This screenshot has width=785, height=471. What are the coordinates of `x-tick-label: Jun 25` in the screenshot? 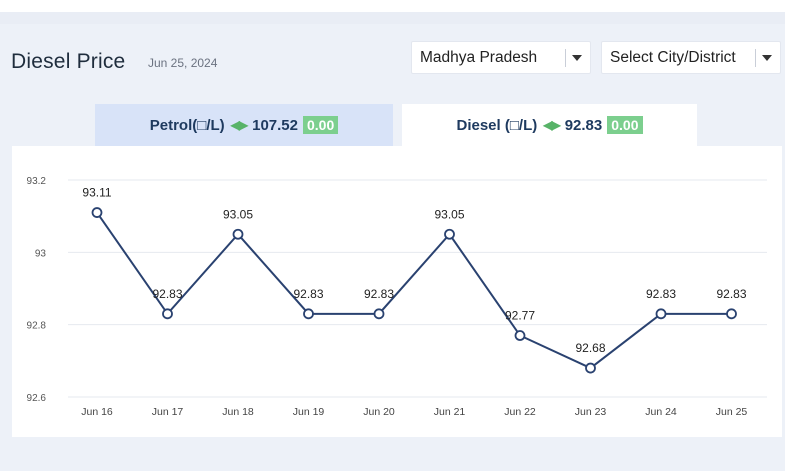 It's located at (732, 412).